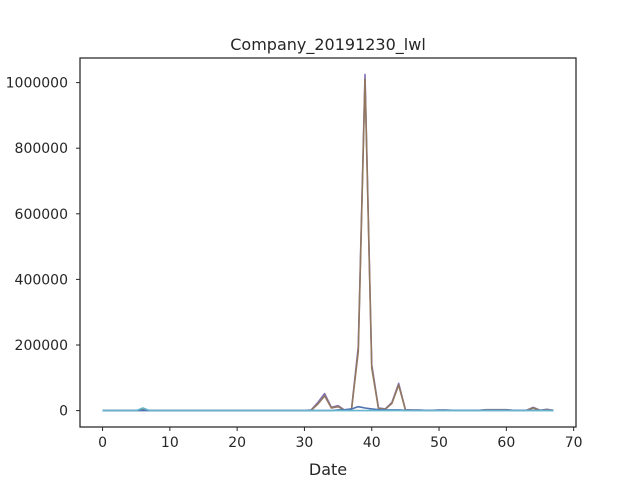 The height and width of the screenshot is (480, 640). Describe the element at coordinates (328, 45) in the screenshot. I see `chart-title: Company_20191230_lwl` at that location.